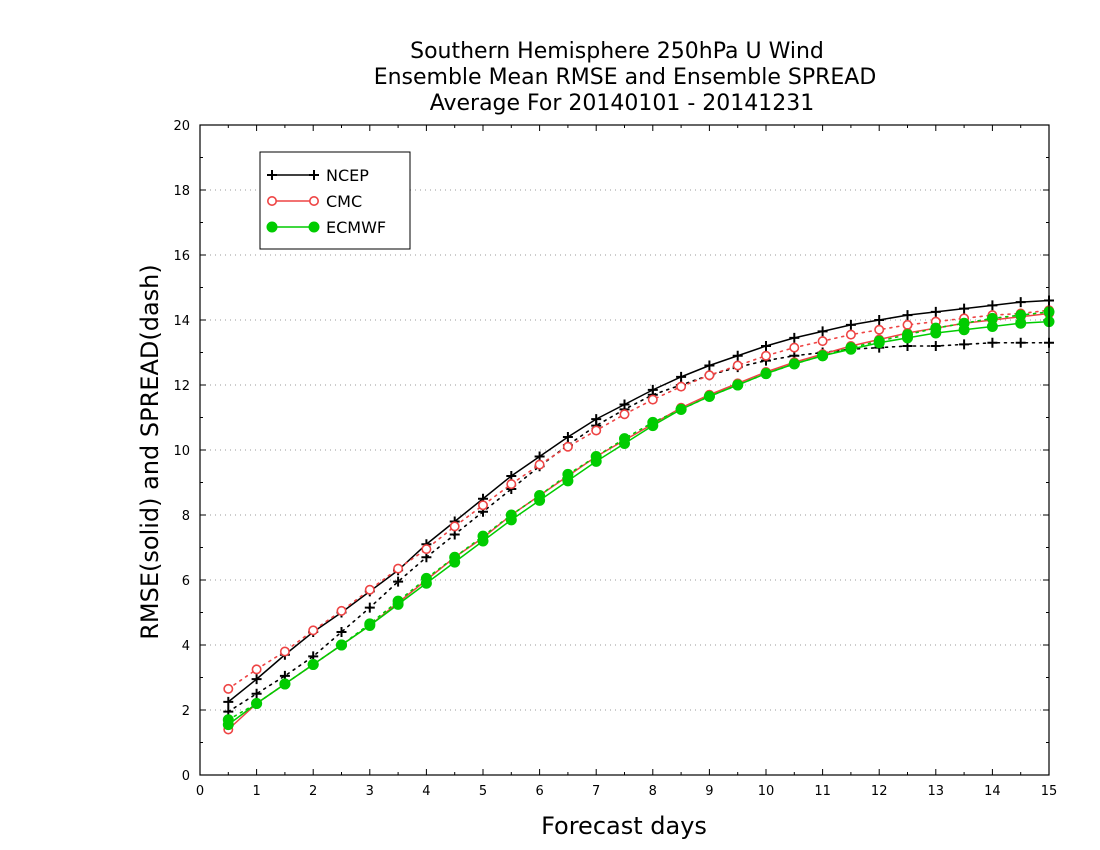  I want to click on x-tick-label-1: 1, so click(256, 791).